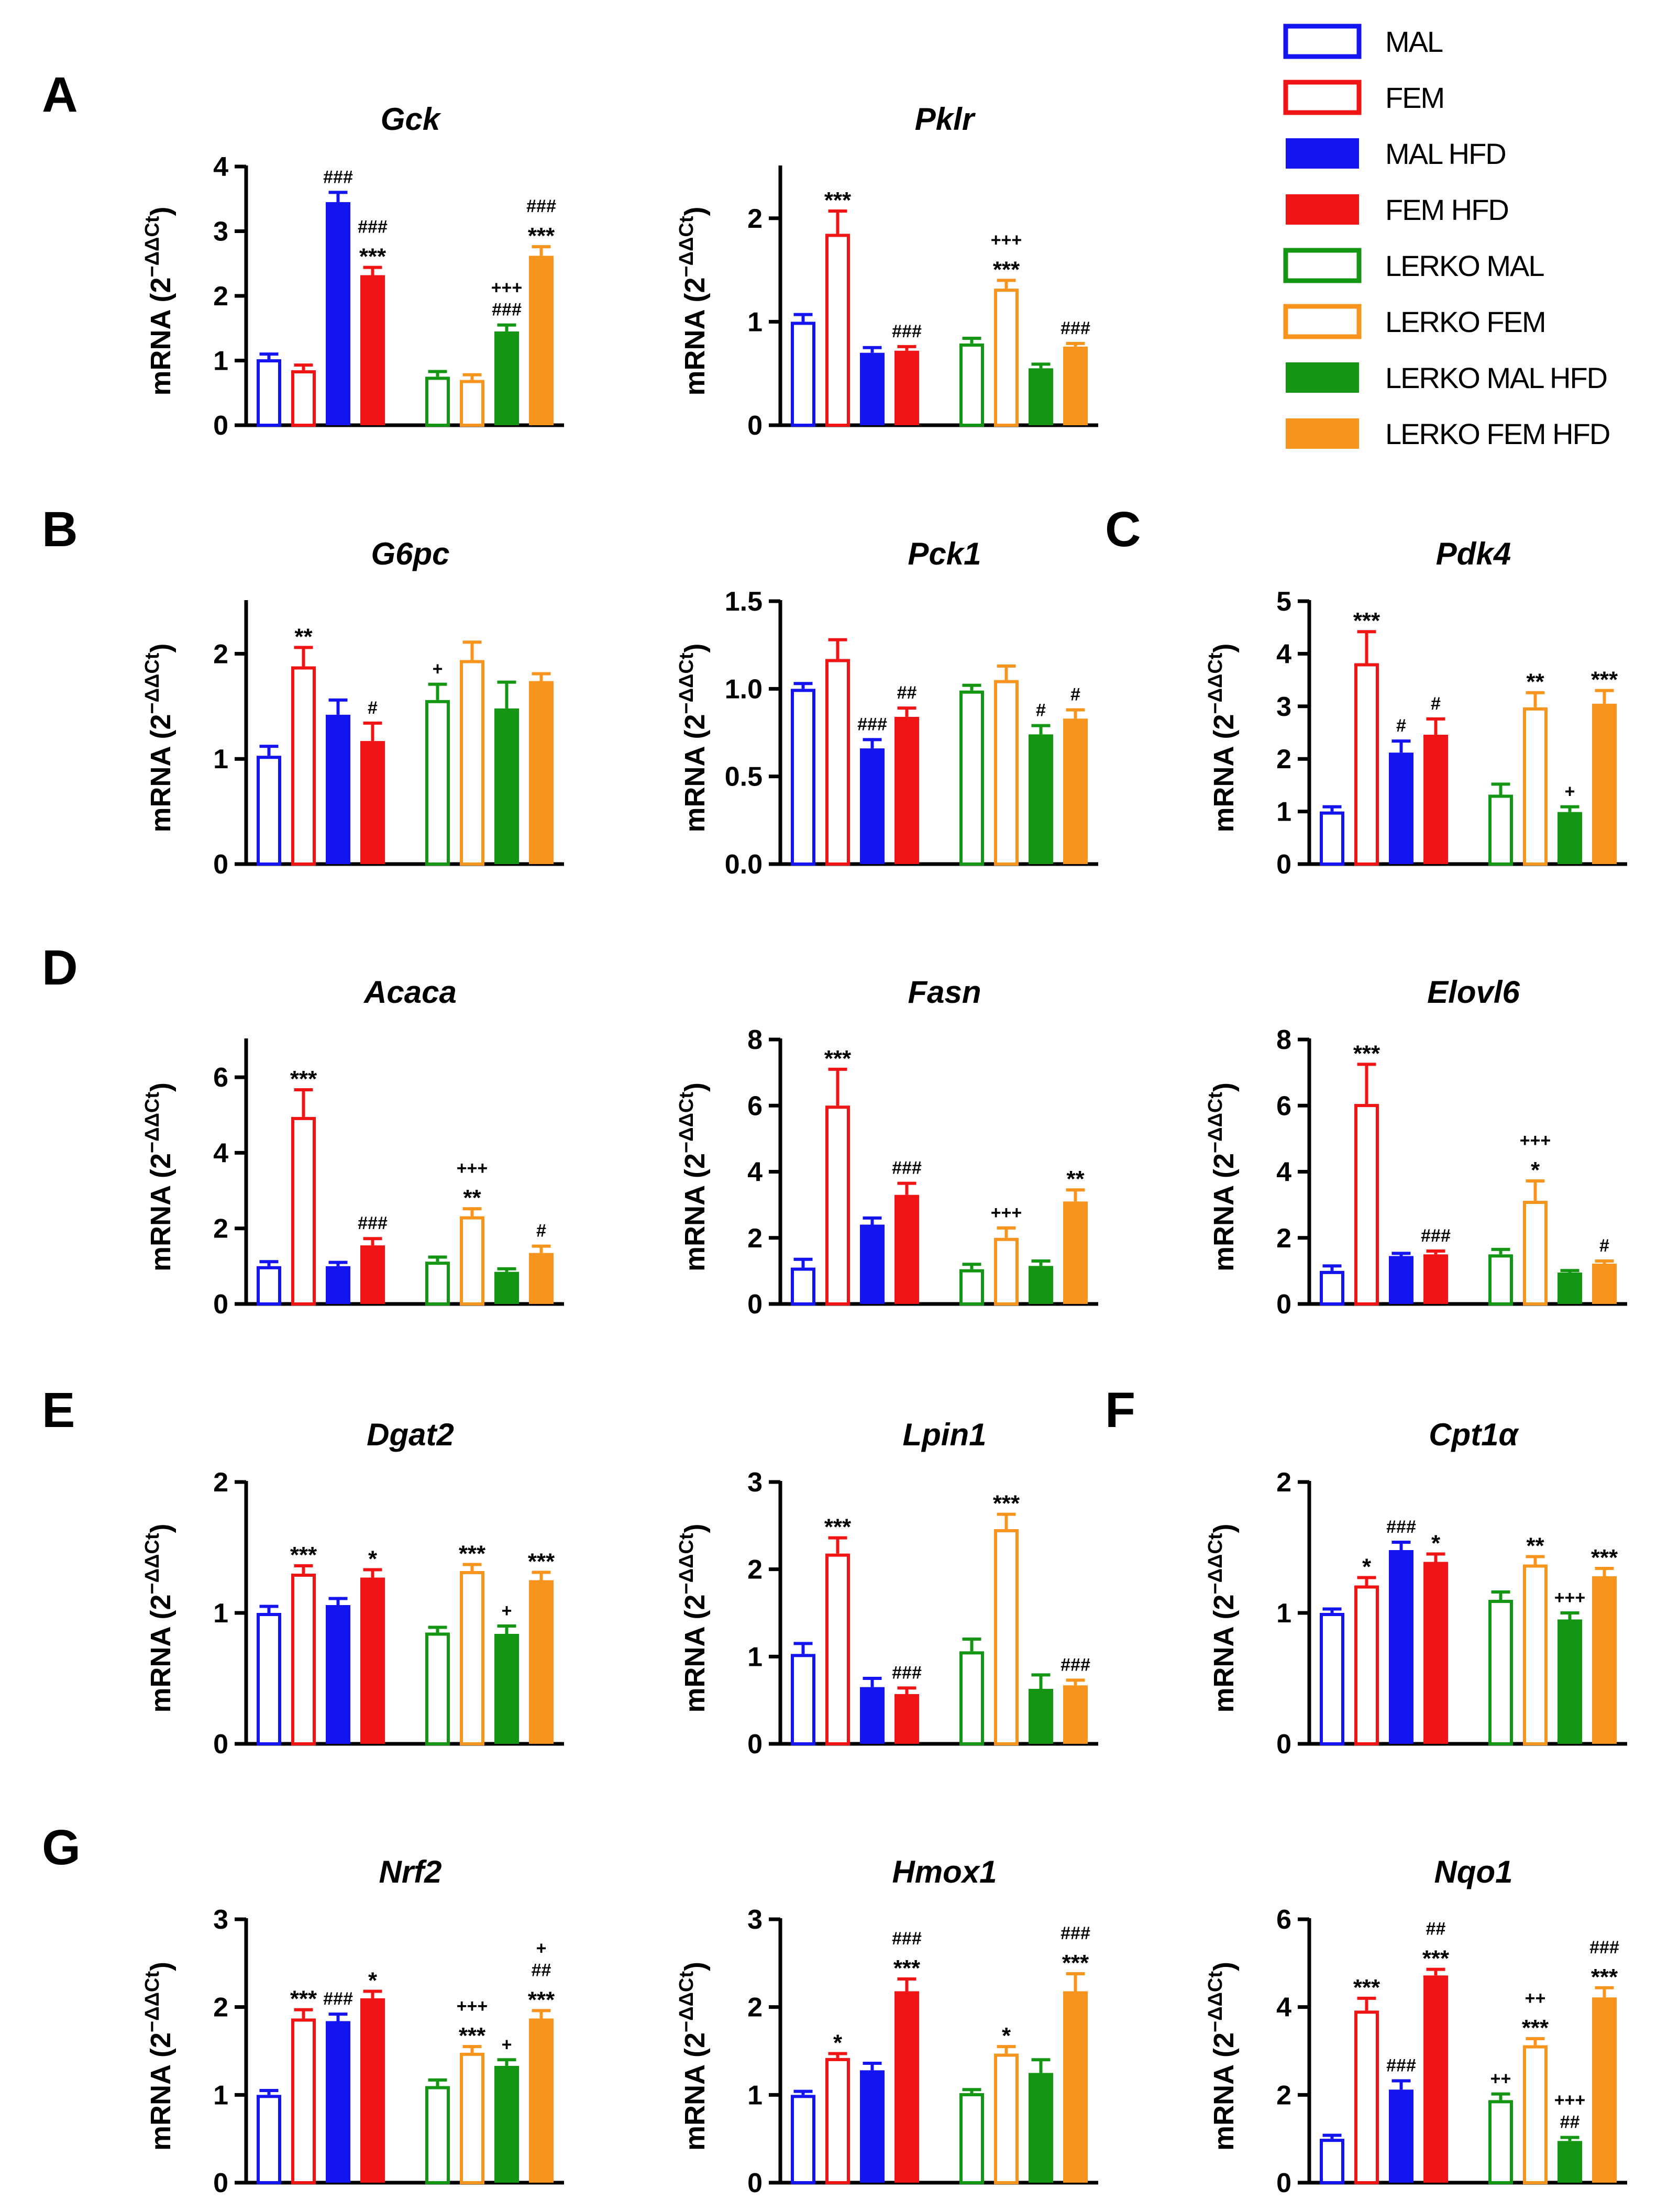 The height and width of the screenshot is (2212, 1679). Describe the element at coordinates (1473, 553) in the screenshot. I see `chart-title: Pdk4` at that location.